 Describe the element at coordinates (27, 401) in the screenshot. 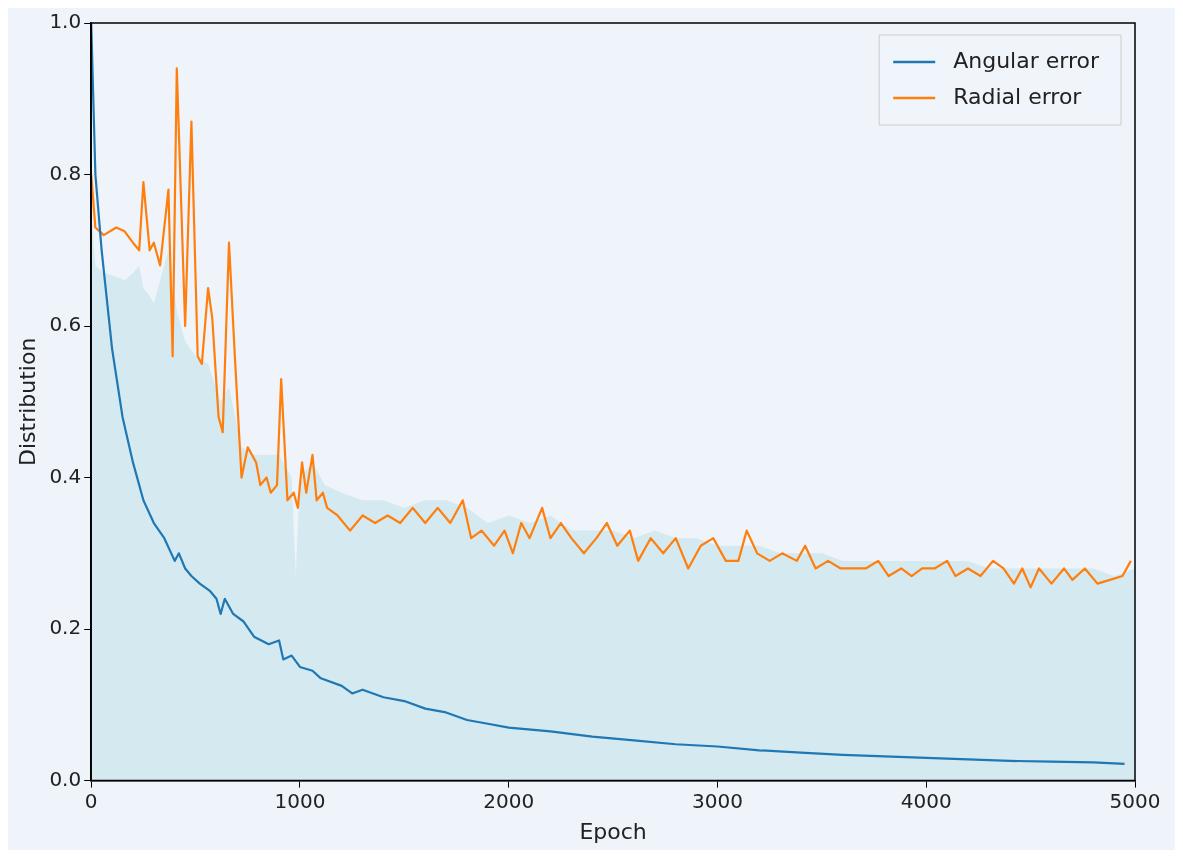

I see `y-axis-title: Distribution` at that location.